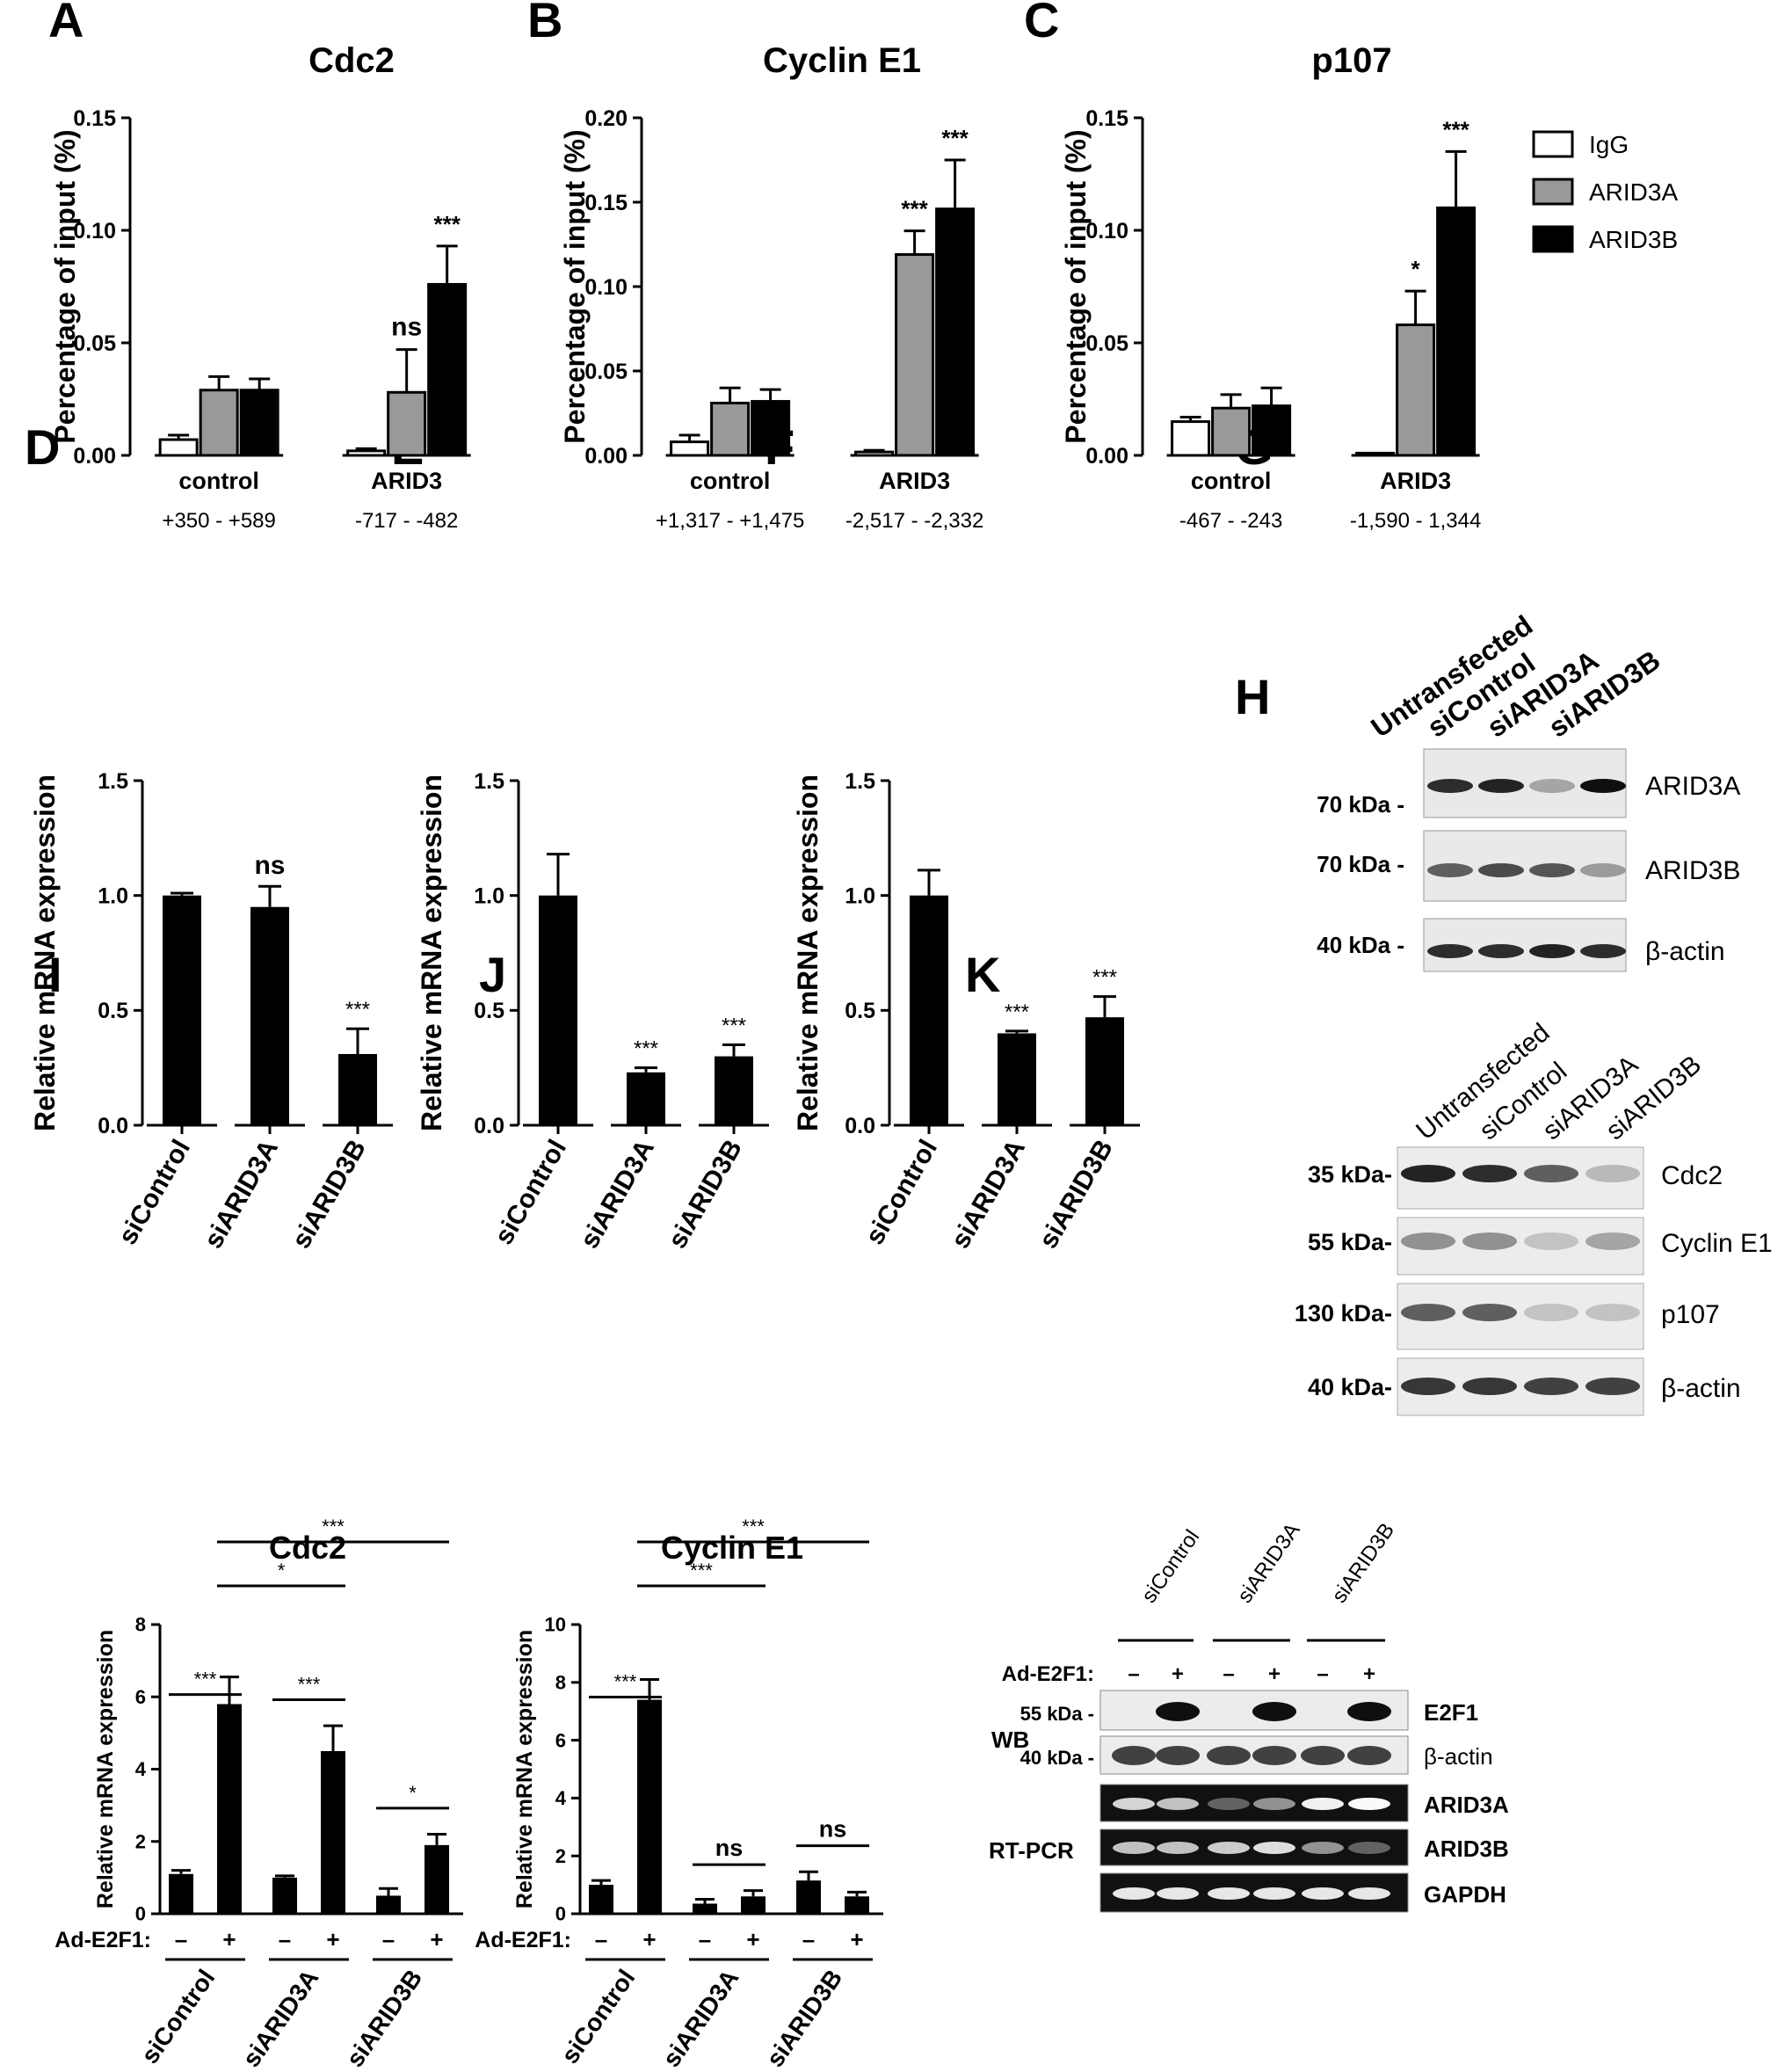 The width and height of the screenshot is (1785, 2072). Describe the element at coordinates (1351, 60) in the screenshot. I see `chart-title: p107` at that location.